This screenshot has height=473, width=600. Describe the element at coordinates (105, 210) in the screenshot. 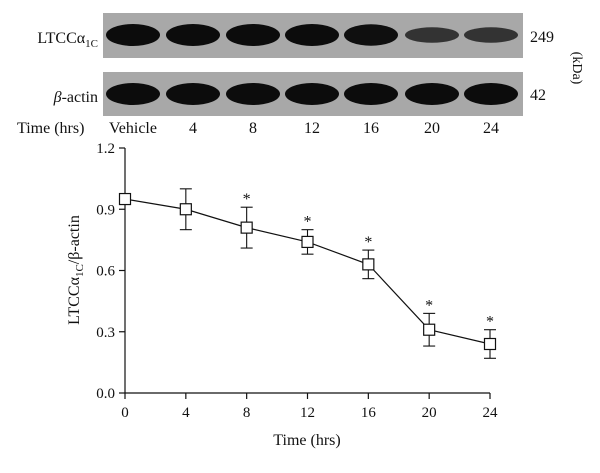

I see `y-tick-label: 0.9` at that location.